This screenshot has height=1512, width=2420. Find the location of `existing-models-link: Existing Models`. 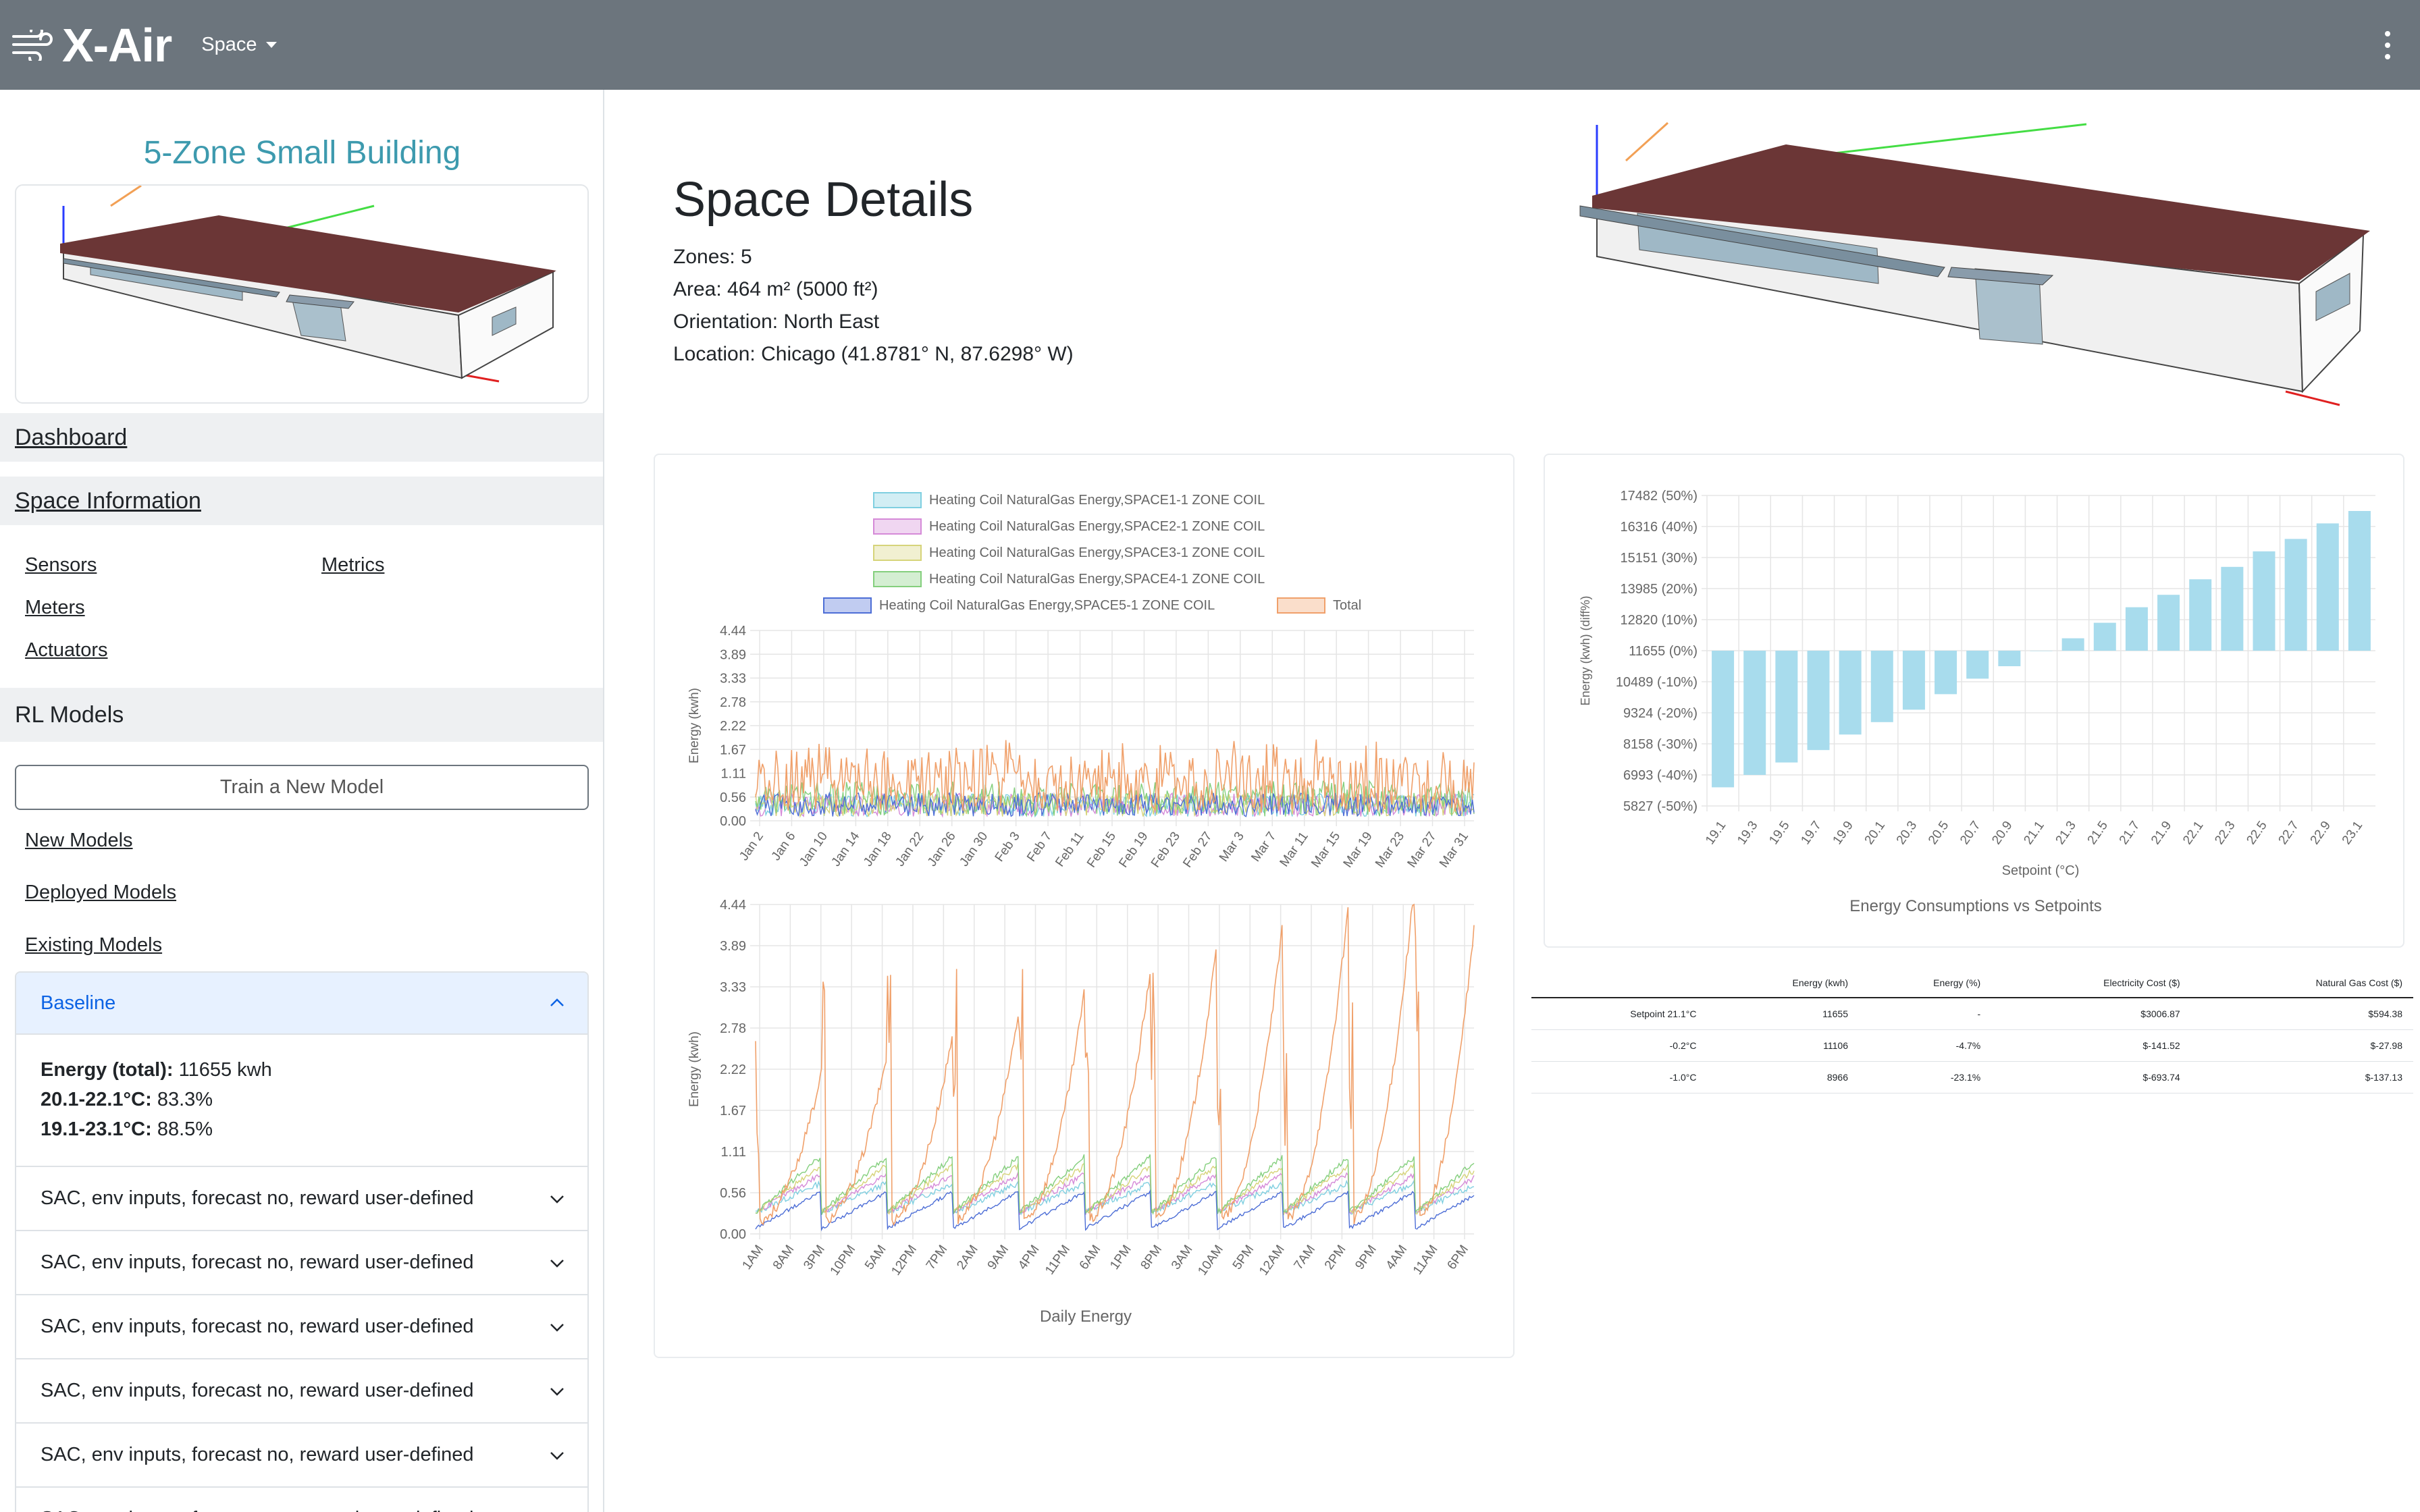

existing-models-link: Existing Models is located at coordinates (94, 945).